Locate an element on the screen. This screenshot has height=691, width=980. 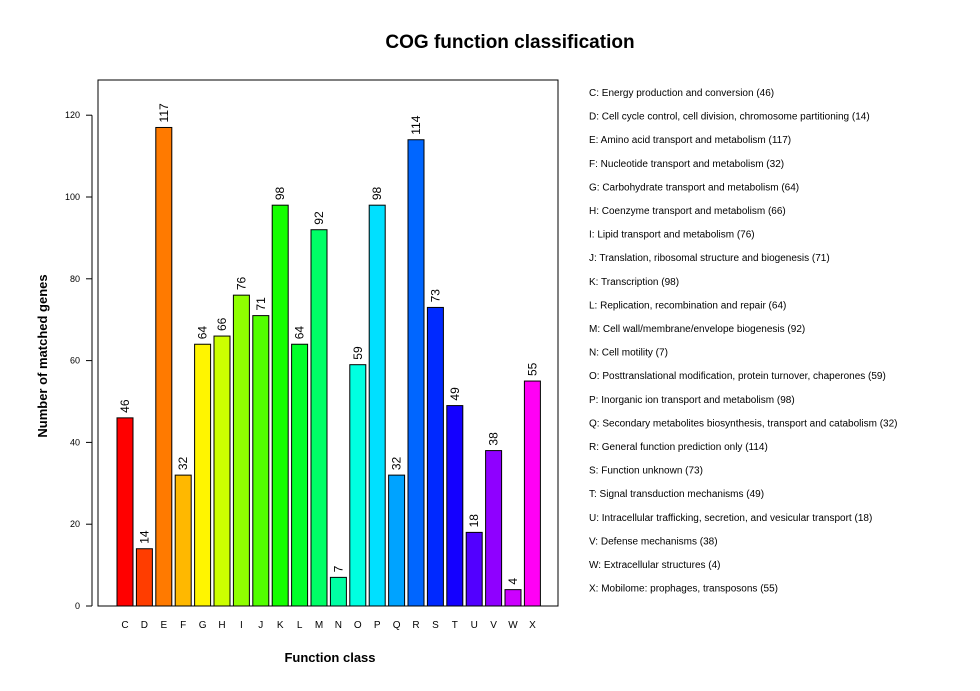
x-tick-label-F: F is located at coordinates (183, 625).